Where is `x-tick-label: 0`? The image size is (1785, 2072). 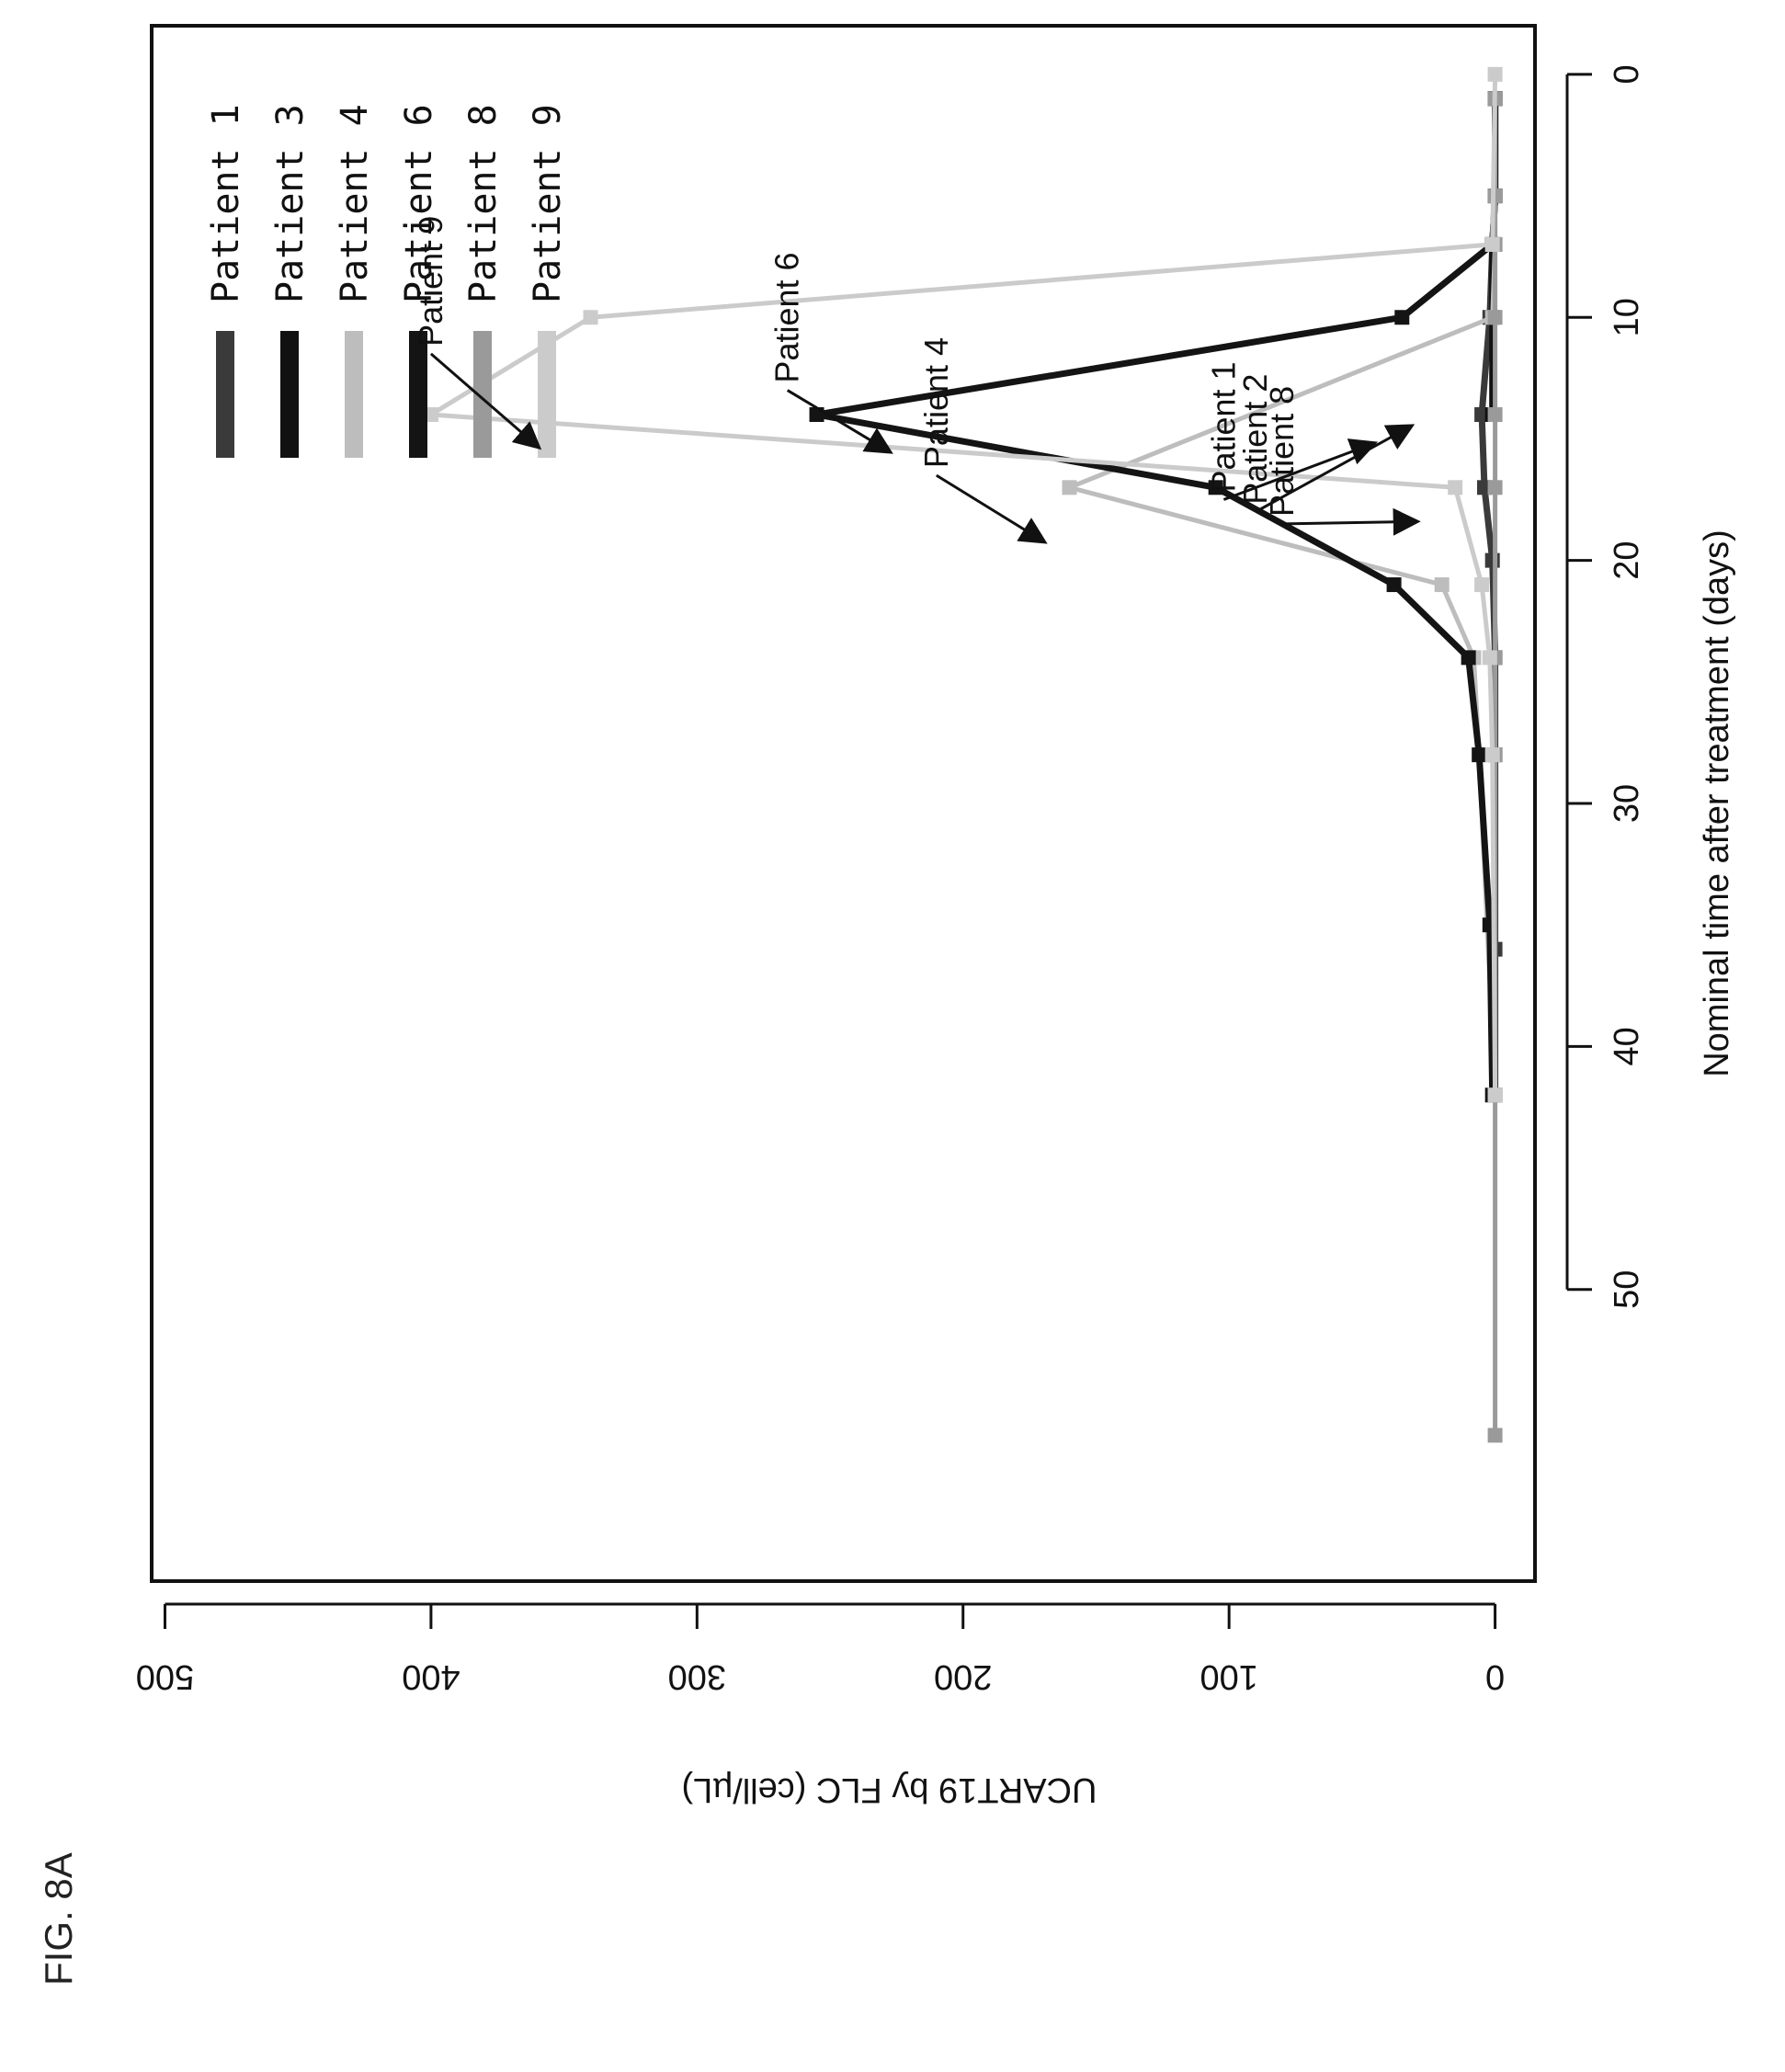 x-tick-label: 0 is located at coordinates (1627, 74).